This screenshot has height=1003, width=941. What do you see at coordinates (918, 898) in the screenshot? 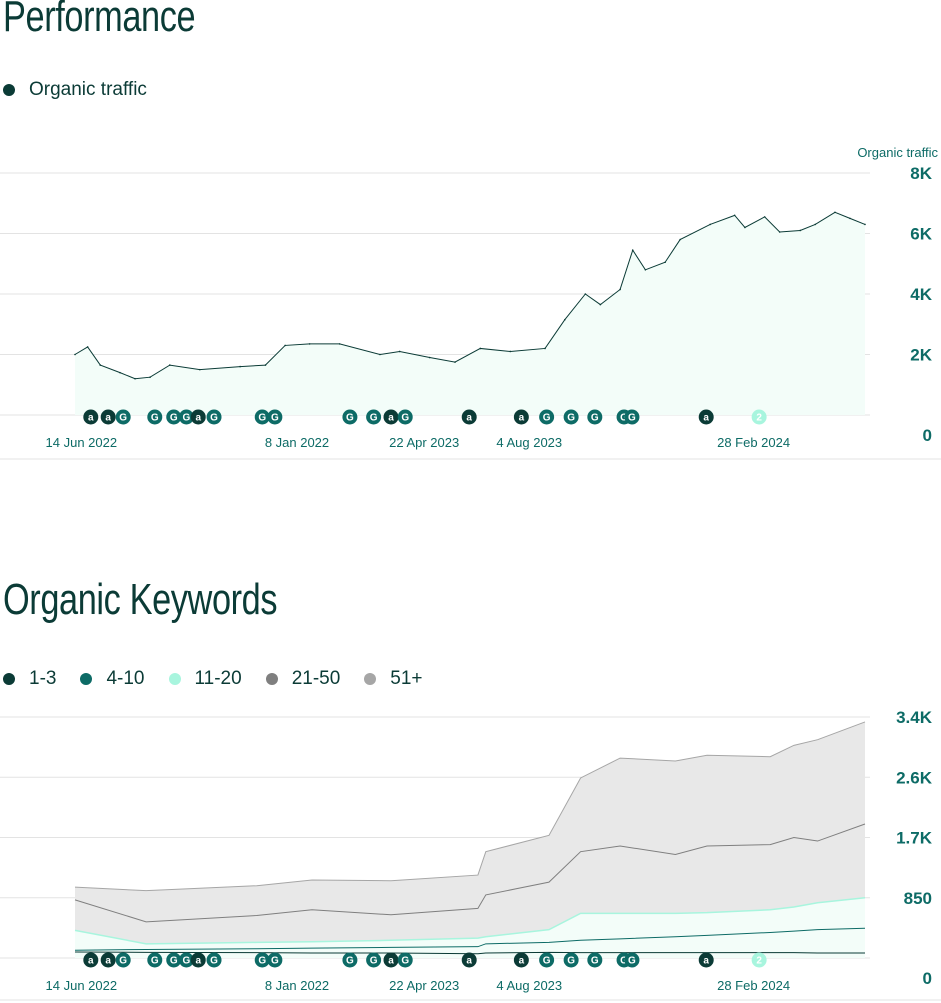
I see `y-tick-label: 850` at bounding box center [918, 898].